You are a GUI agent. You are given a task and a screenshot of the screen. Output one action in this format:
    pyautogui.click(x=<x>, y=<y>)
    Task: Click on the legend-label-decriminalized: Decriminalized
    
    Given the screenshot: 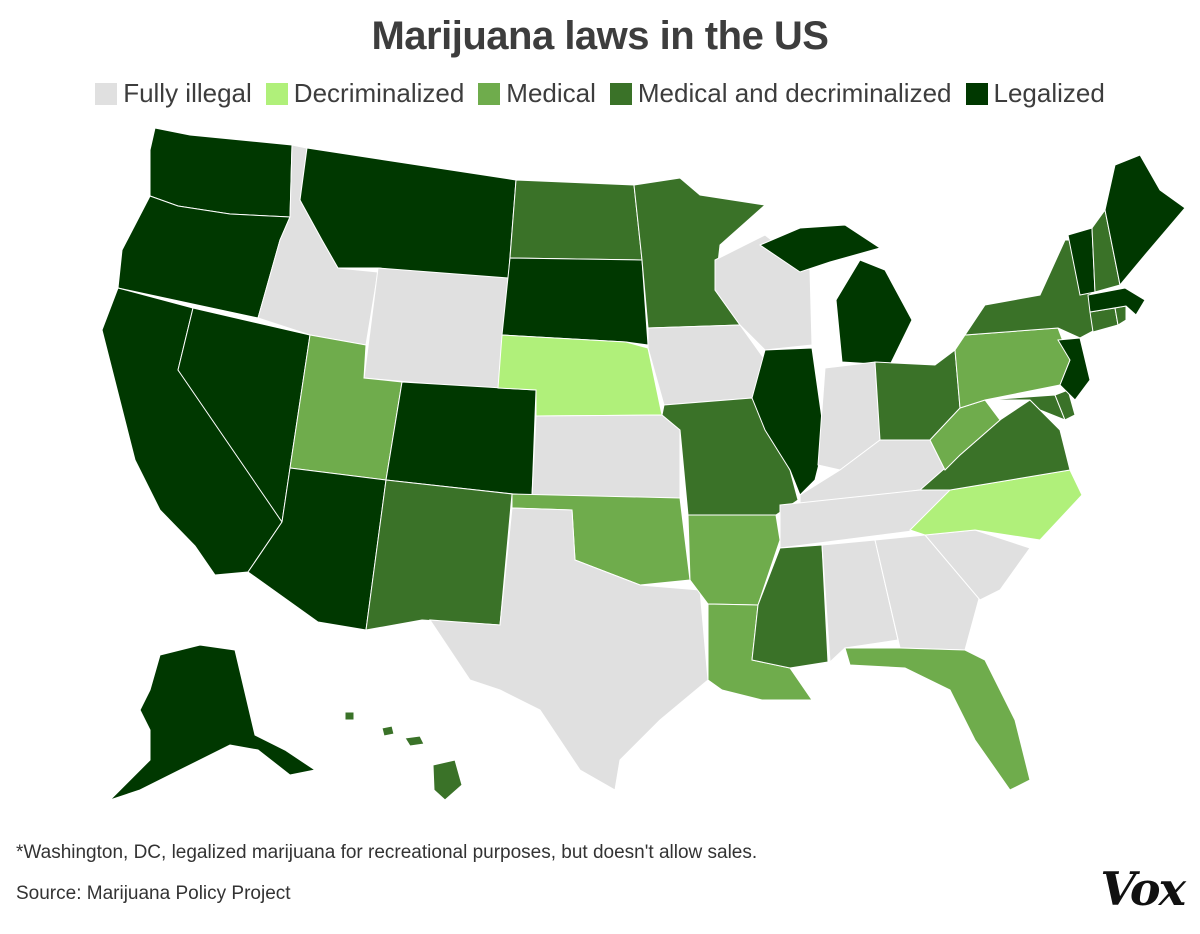 What is the action you would take?
    pyautogui.click(x=379, y=93)
    